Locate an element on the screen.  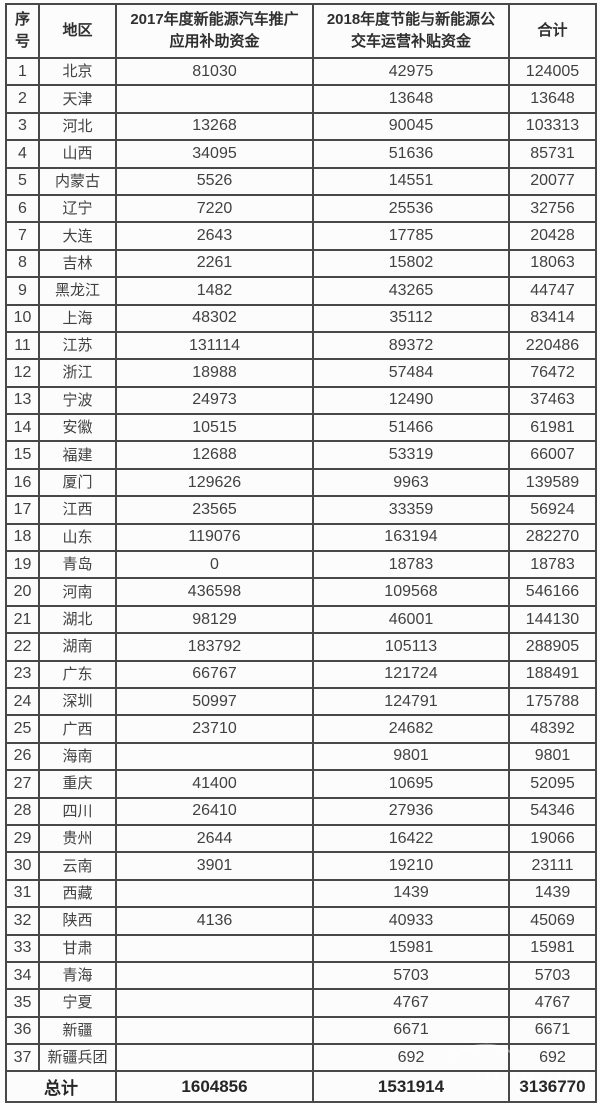
row-total-cell: 546166 is located at coordinates (552, 592).